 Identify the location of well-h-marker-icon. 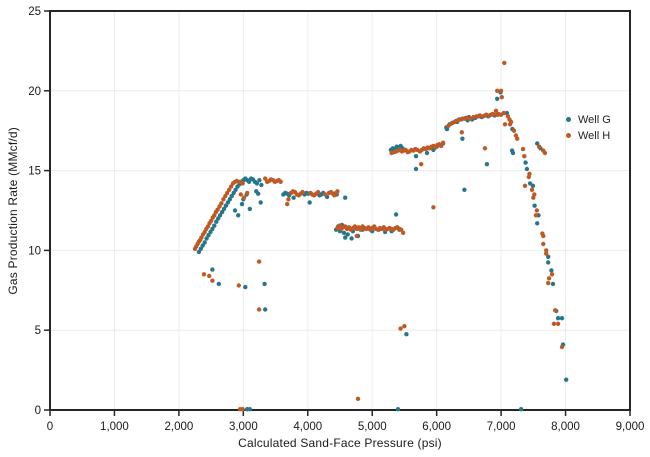
(568, 135).